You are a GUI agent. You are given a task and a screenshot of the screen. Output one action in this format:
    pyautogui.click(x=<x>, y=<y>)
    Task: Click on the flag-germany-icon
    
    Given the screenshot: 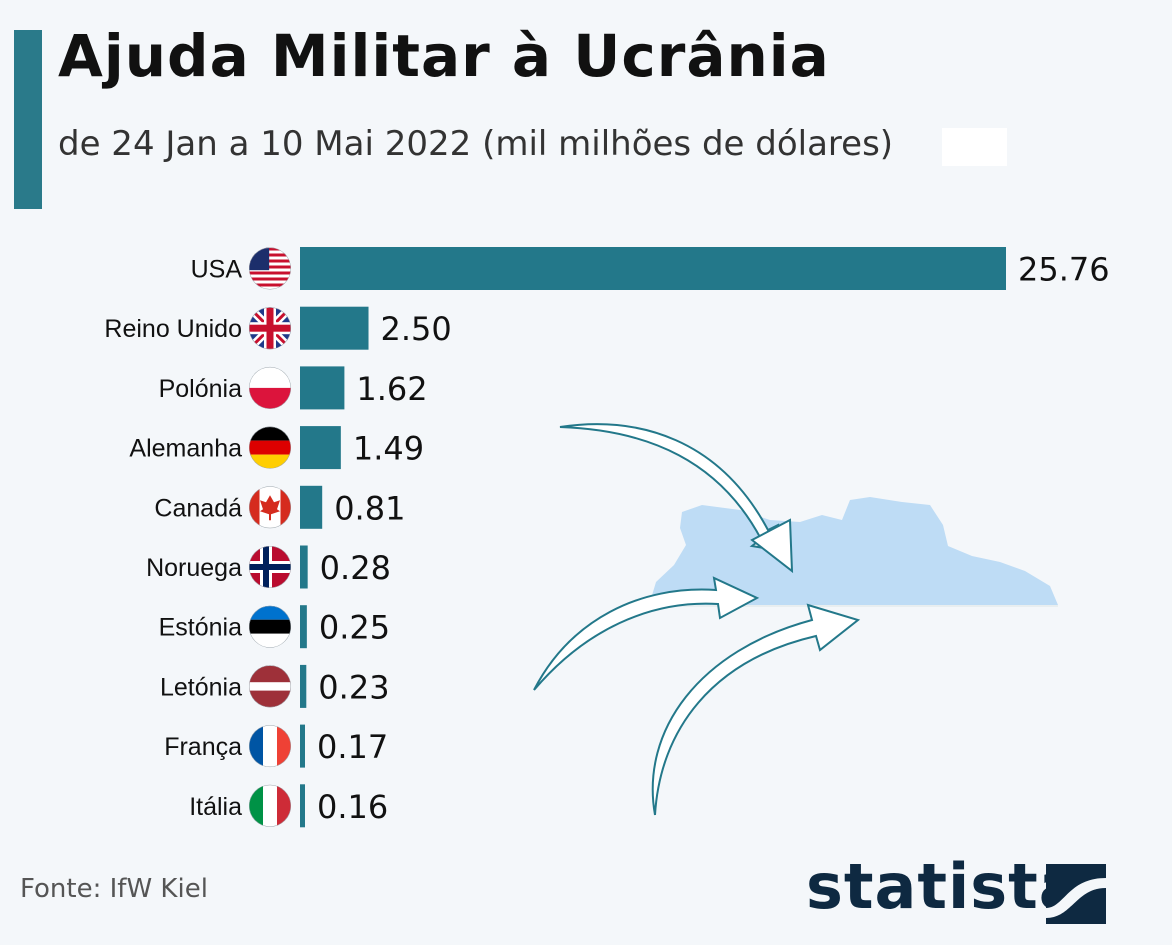 What is the action you would take?
    pyautogui.click(x=270, y=447)
    